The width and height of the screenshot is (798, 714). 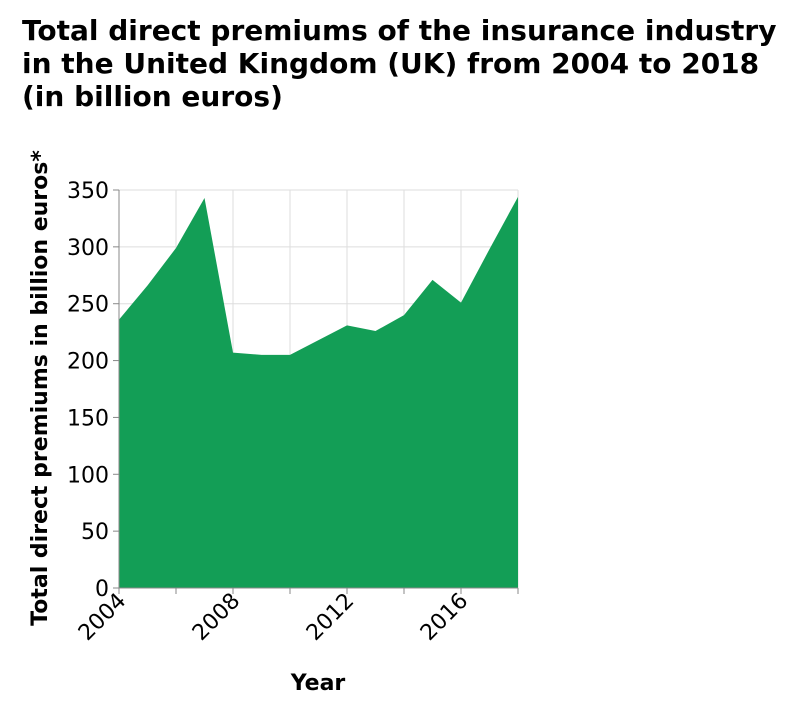 What do you see at coordinates (88, 191) in the screenshot?
I see `y-tick-label: 350` at bounding box center [88, 191].